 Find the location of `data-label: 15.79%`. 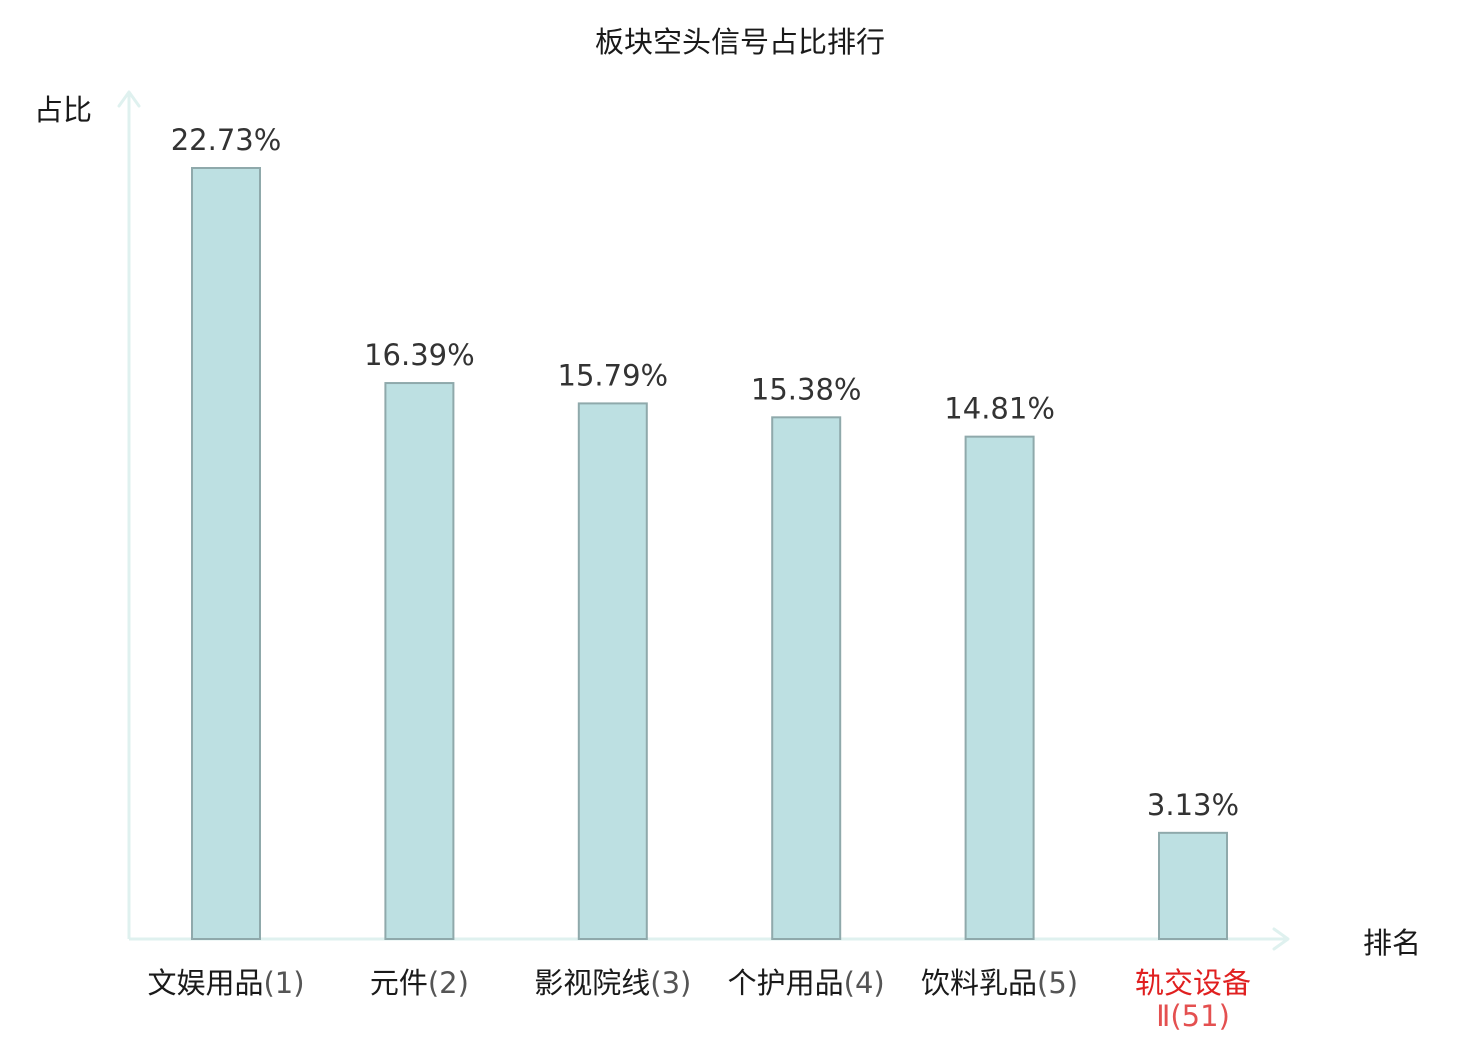

data-label: 15.79% is located at coordinates (613, 375).